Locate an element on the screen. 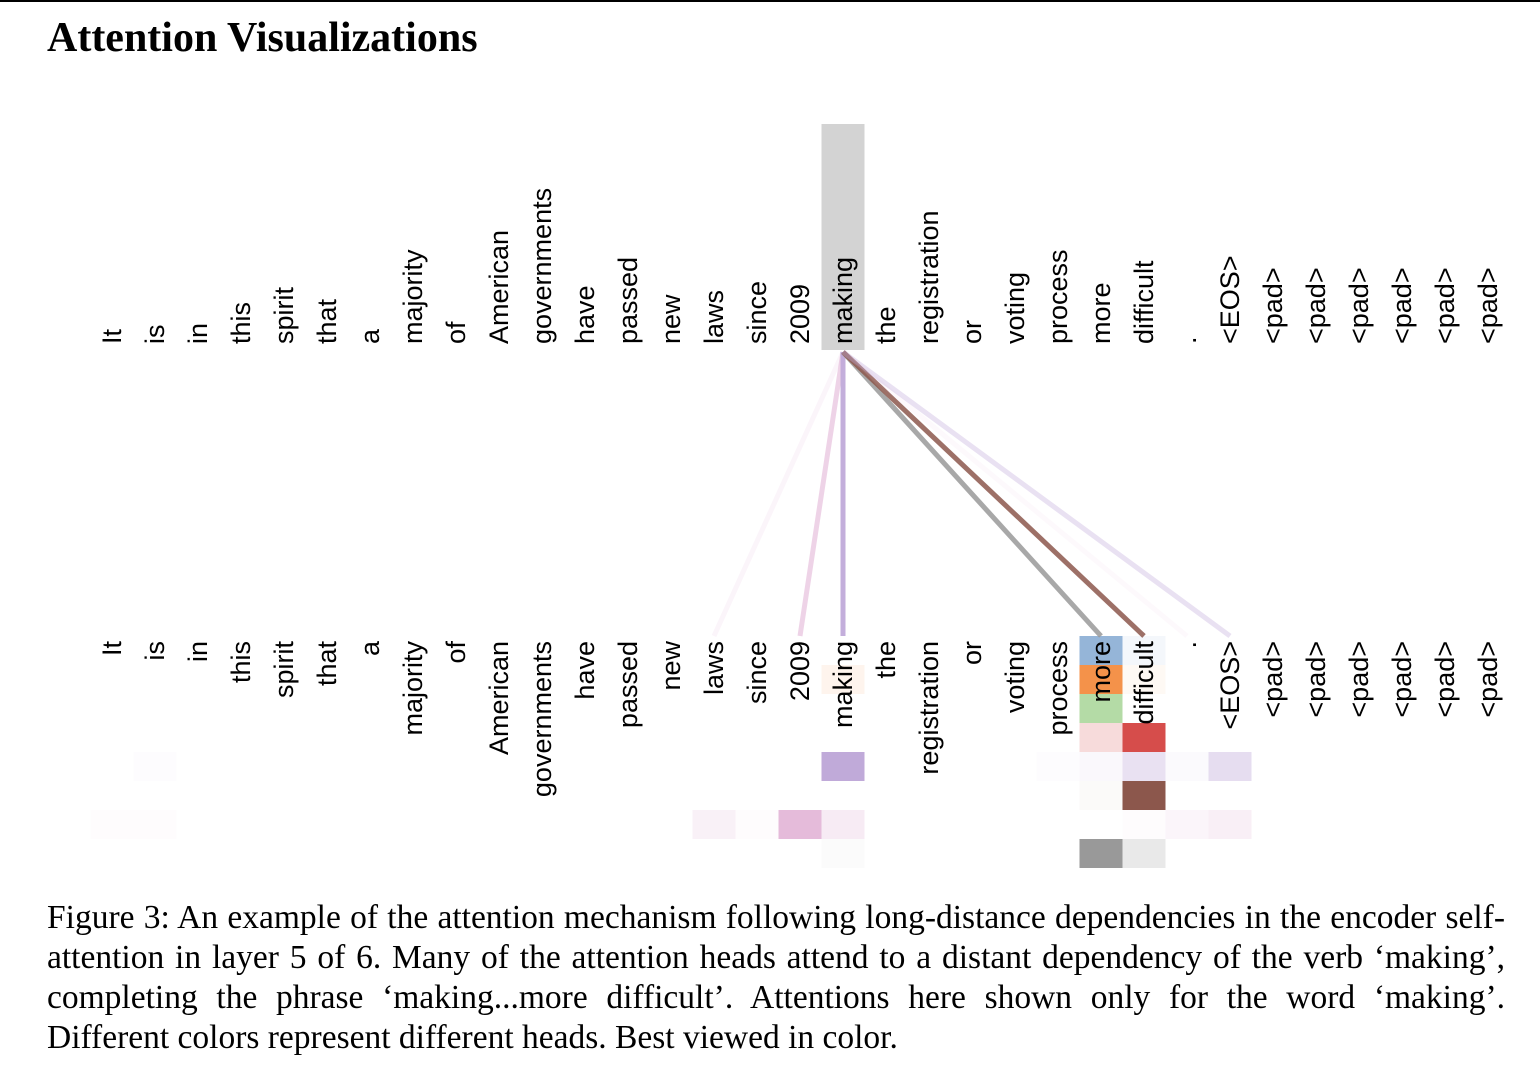 This screenshot has height=1086, width=1540. top-token: It is located at coordinates (112, 336).